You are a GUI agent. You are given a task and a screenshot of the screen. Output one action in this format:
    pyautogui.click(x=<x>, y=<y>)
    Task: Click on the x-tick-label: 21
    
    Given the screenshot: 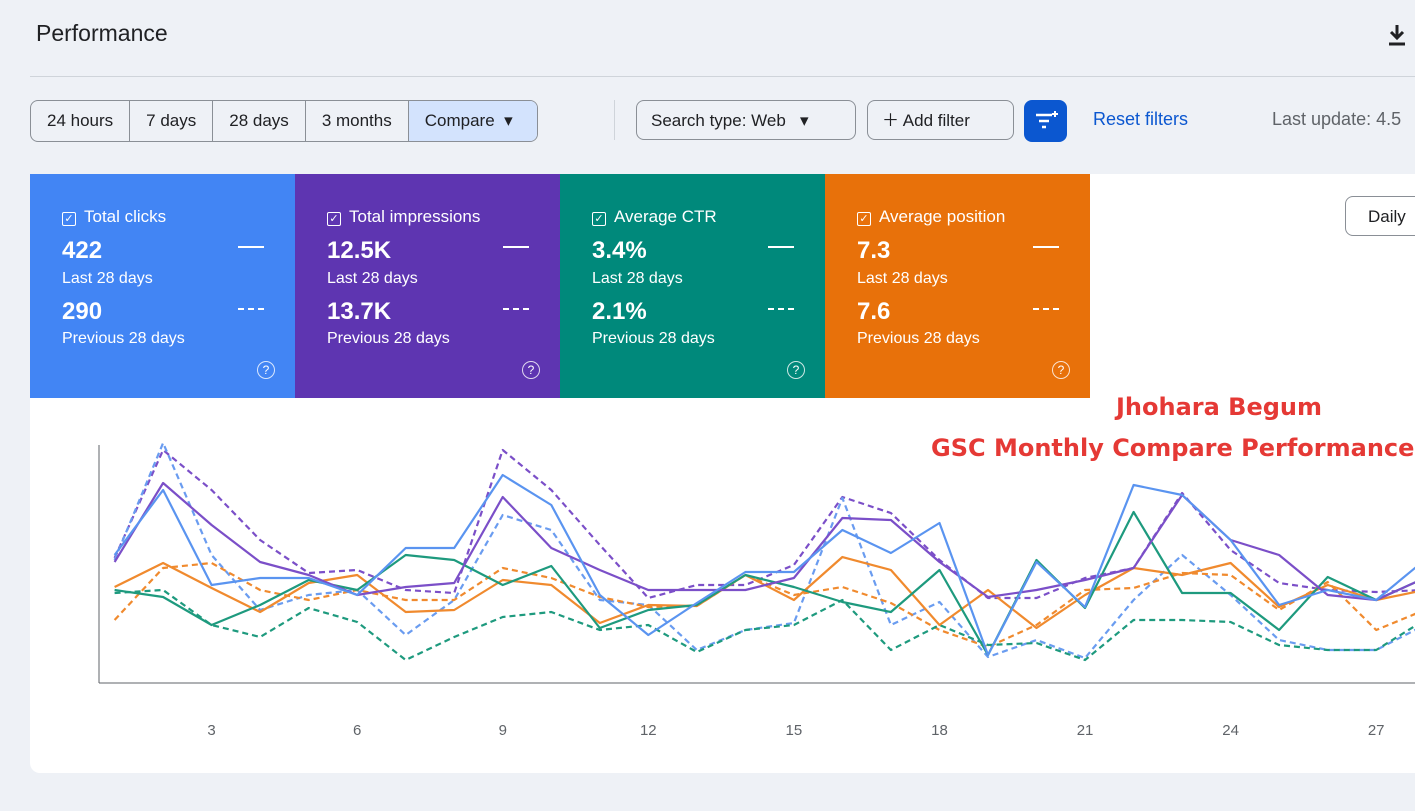 What is the action you would take?
    pyautogui.click(x=1085, y=730)
    